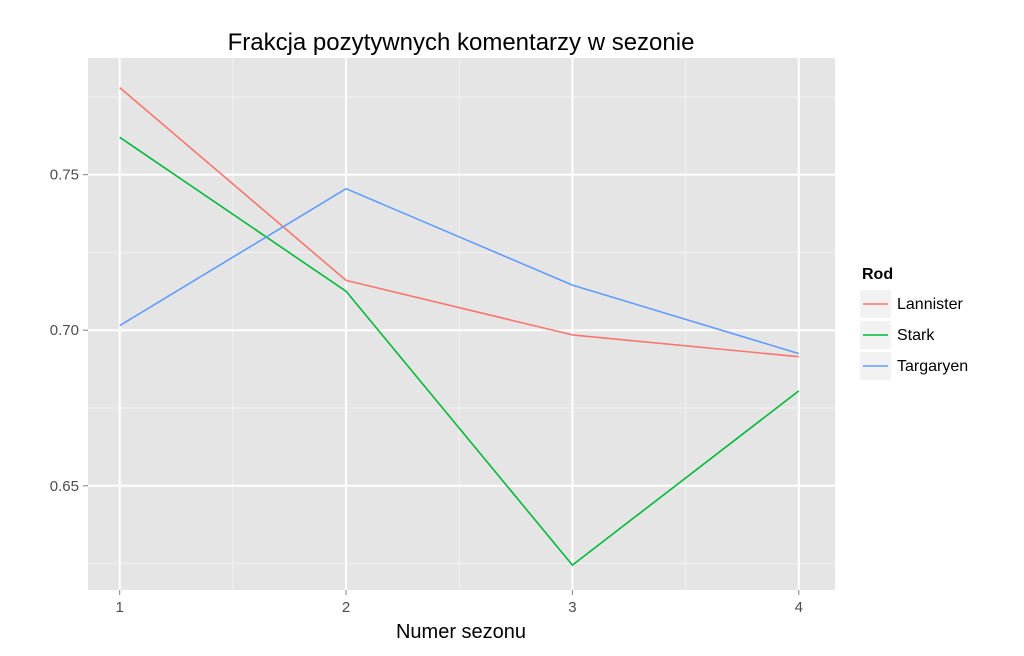  Describe the element at coordinates (120, 607) in the screenshot. I see `x-tick-label: 1` at that location.